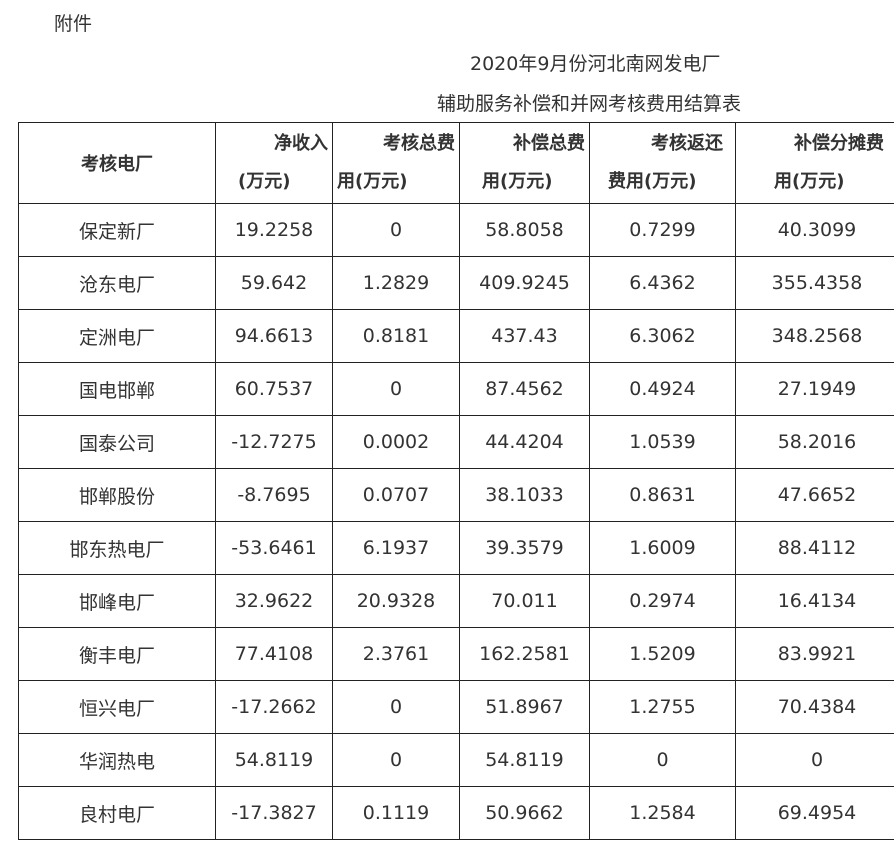  Describe the element at coordinates (524, 442) in the screenshot. I see `value-cell: 44.4204` at that location.